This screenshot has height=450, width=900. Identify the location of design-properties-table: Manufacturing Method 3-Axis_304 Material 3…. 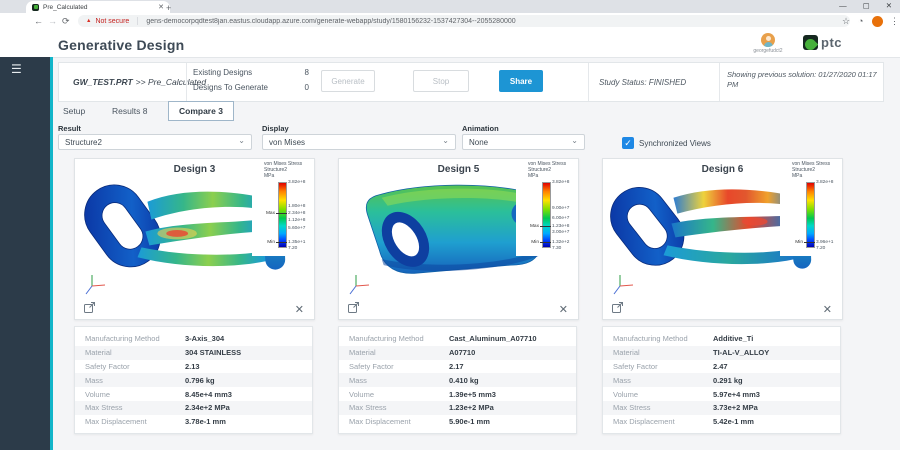
(193, 380).